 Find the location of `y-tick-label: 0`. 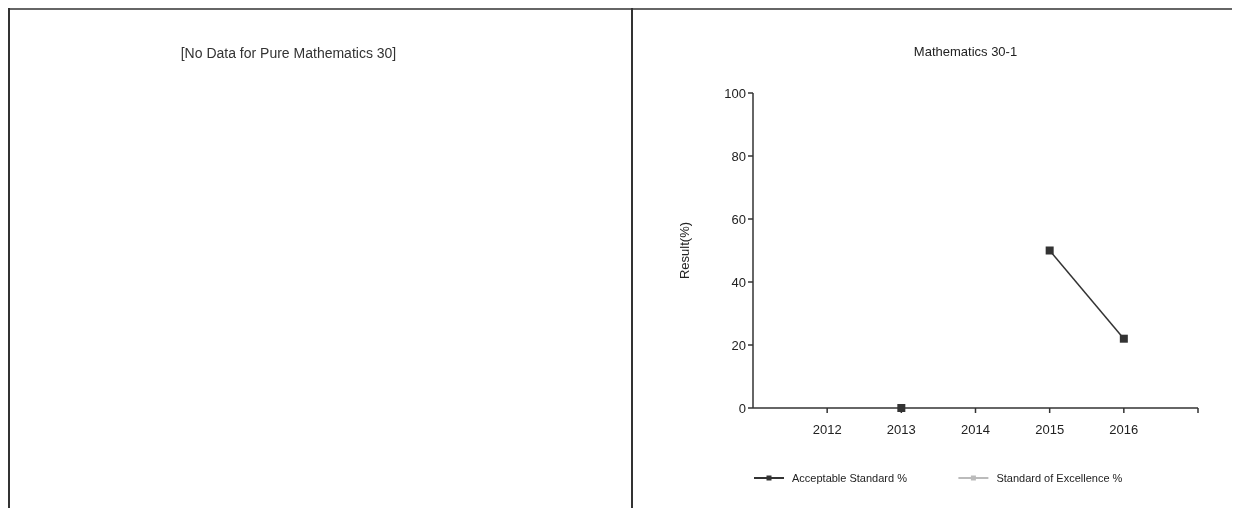

y-tick-label: 0 is located at coordinates (742, 408).